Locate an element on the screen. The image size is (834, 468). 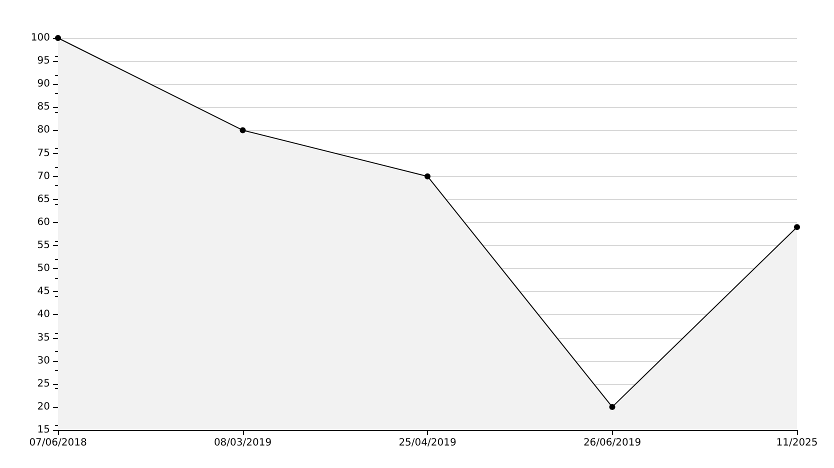
y-tick-label: 80 is located at coordinates (43, 130).